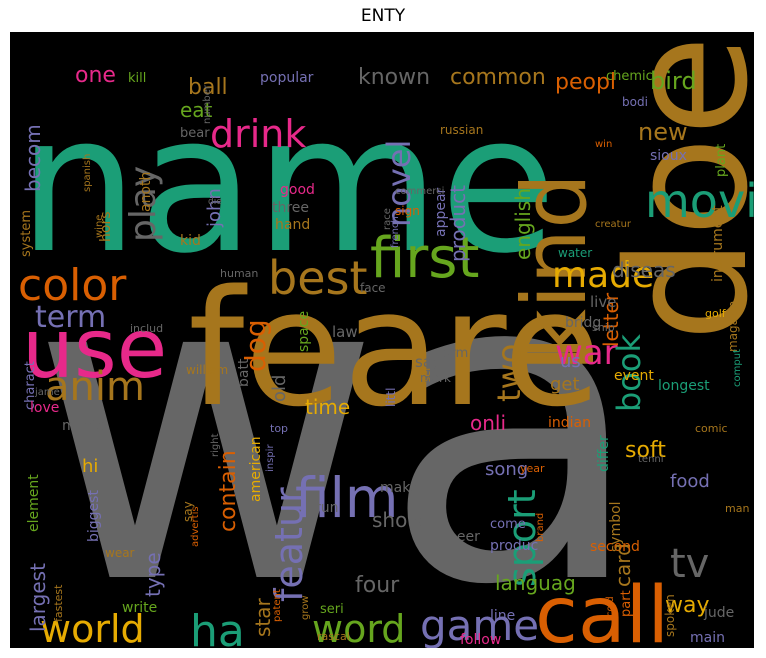 The image size is (766, 658). I want to click on word-year: year, so click(532, 468).